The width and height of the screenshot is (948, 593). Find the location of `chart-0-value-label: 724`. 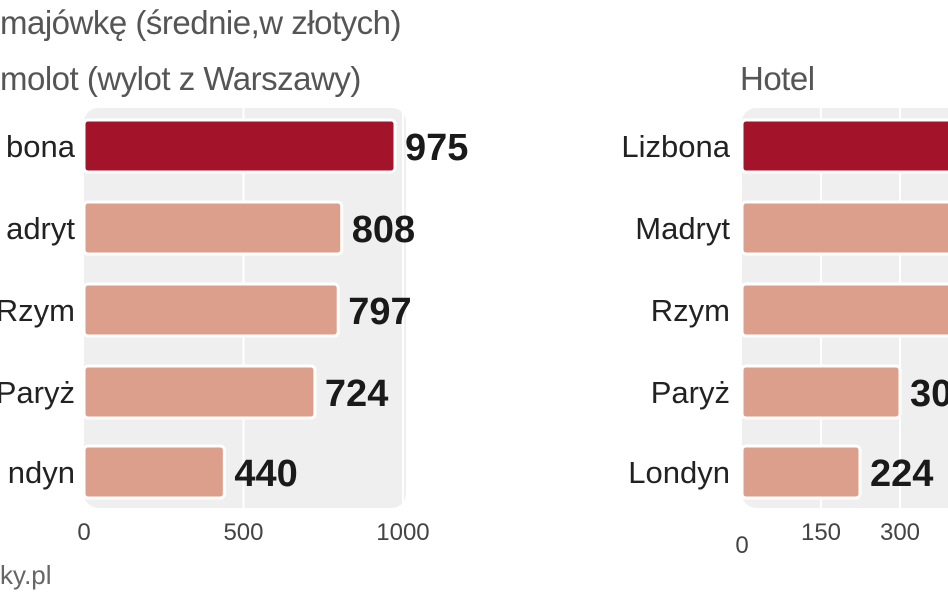

chart-0-value-label: 724 is located at coordinates (356, 394).